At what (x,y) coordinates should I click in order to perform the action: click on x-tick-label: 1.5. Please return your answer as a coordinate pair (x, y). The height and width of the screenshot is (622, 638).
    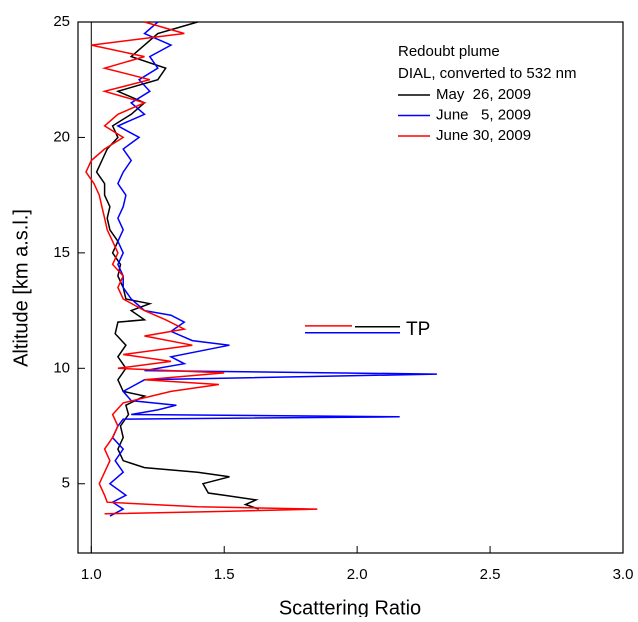
    Looking at the image, I should click on (224, 574).